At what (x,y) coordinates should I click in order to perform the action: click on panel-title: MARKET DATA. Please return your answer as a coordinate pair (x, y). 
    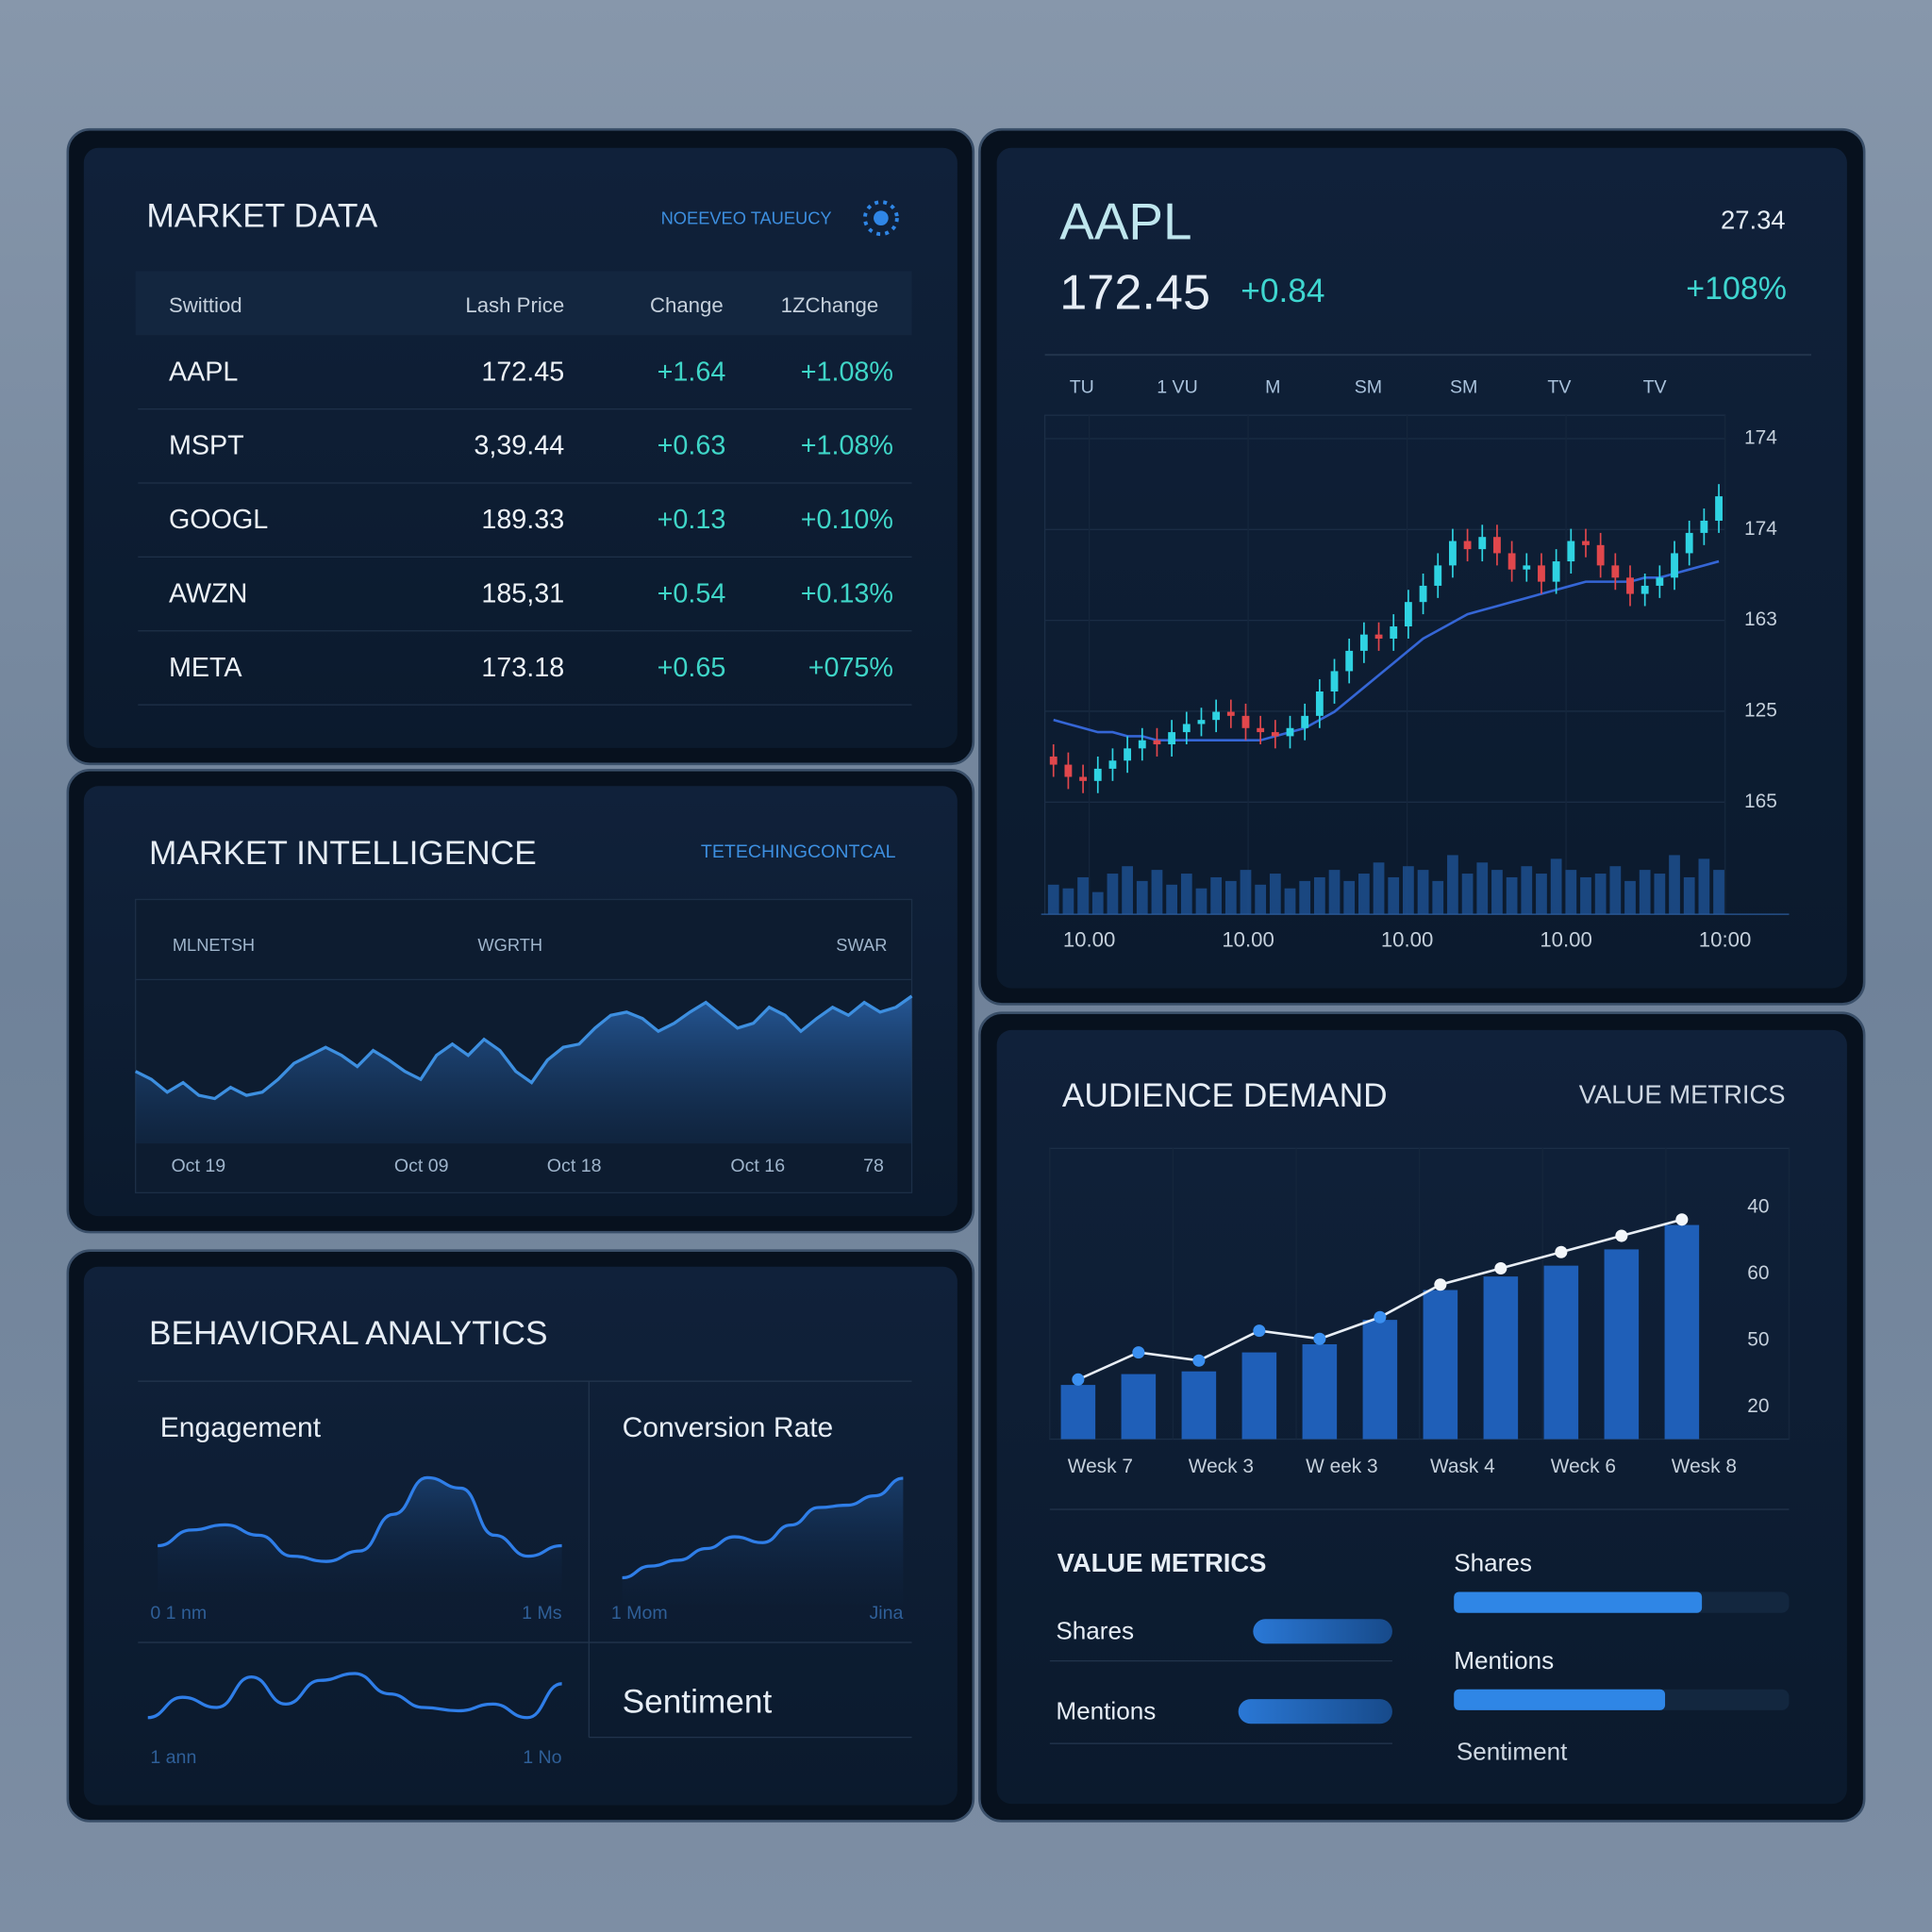
    Looking at the image, I should click on (261, 216).